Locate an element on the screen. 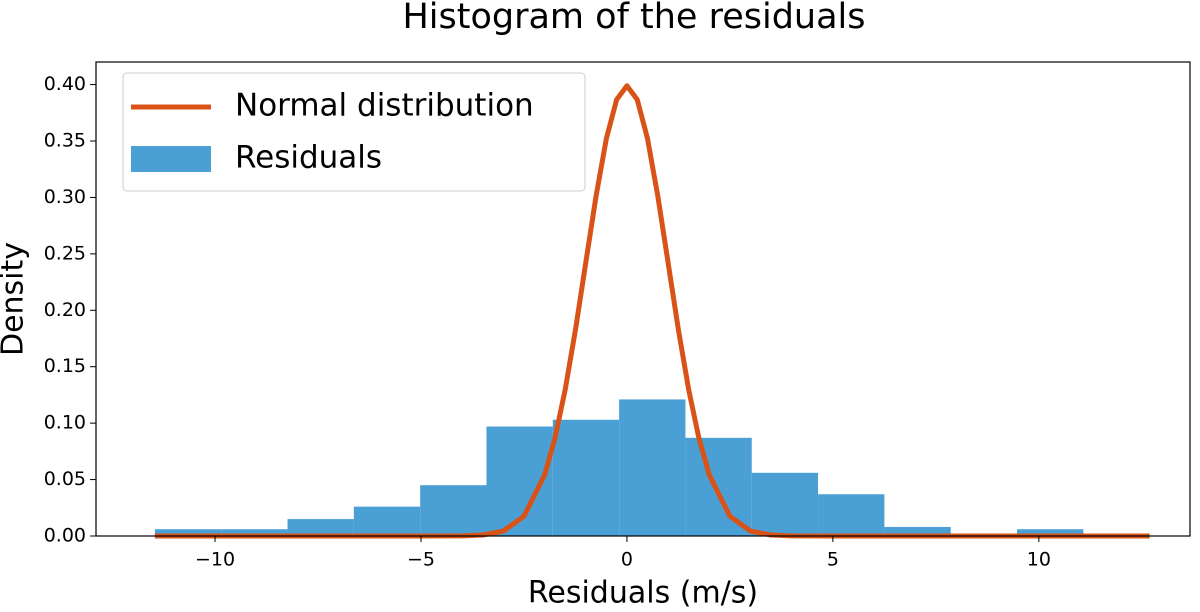 This screenshot has width=1200, height=612. x-tick-label: 5 is located at coordinates (833, 560).